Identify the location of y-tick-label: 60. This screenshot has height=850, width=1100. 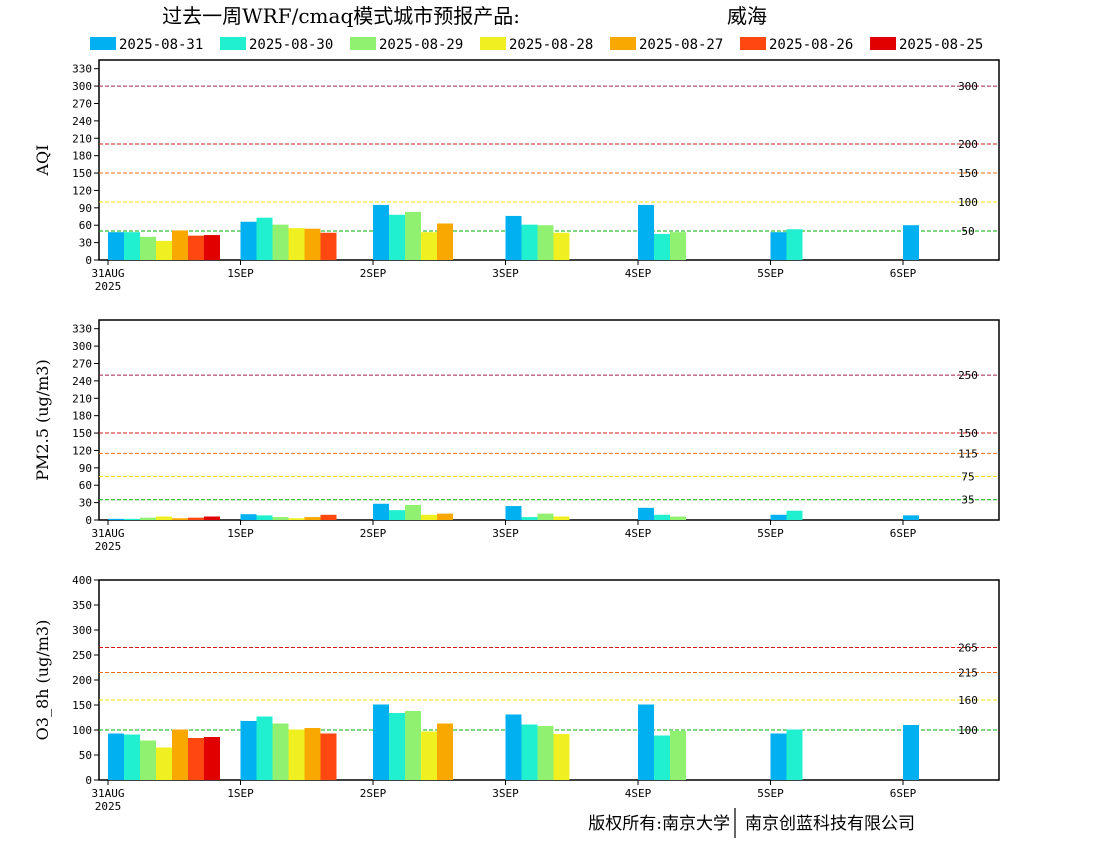
(85, 485).